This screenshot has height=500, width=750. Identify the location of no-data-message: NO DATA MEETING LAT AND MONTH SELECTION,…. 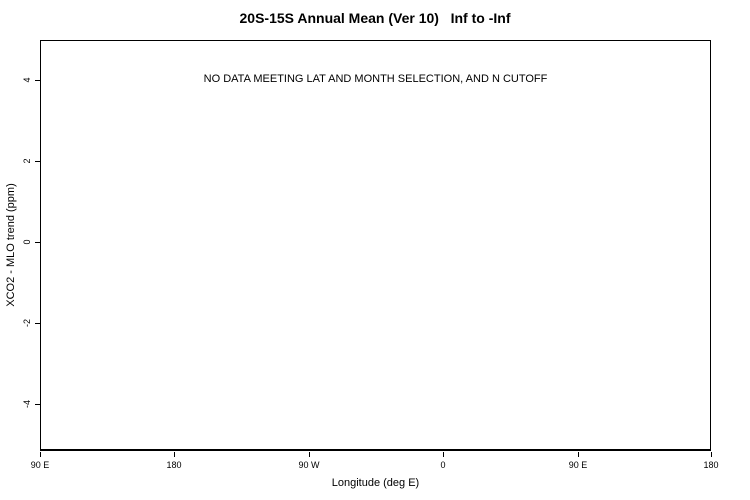
(375, 79).